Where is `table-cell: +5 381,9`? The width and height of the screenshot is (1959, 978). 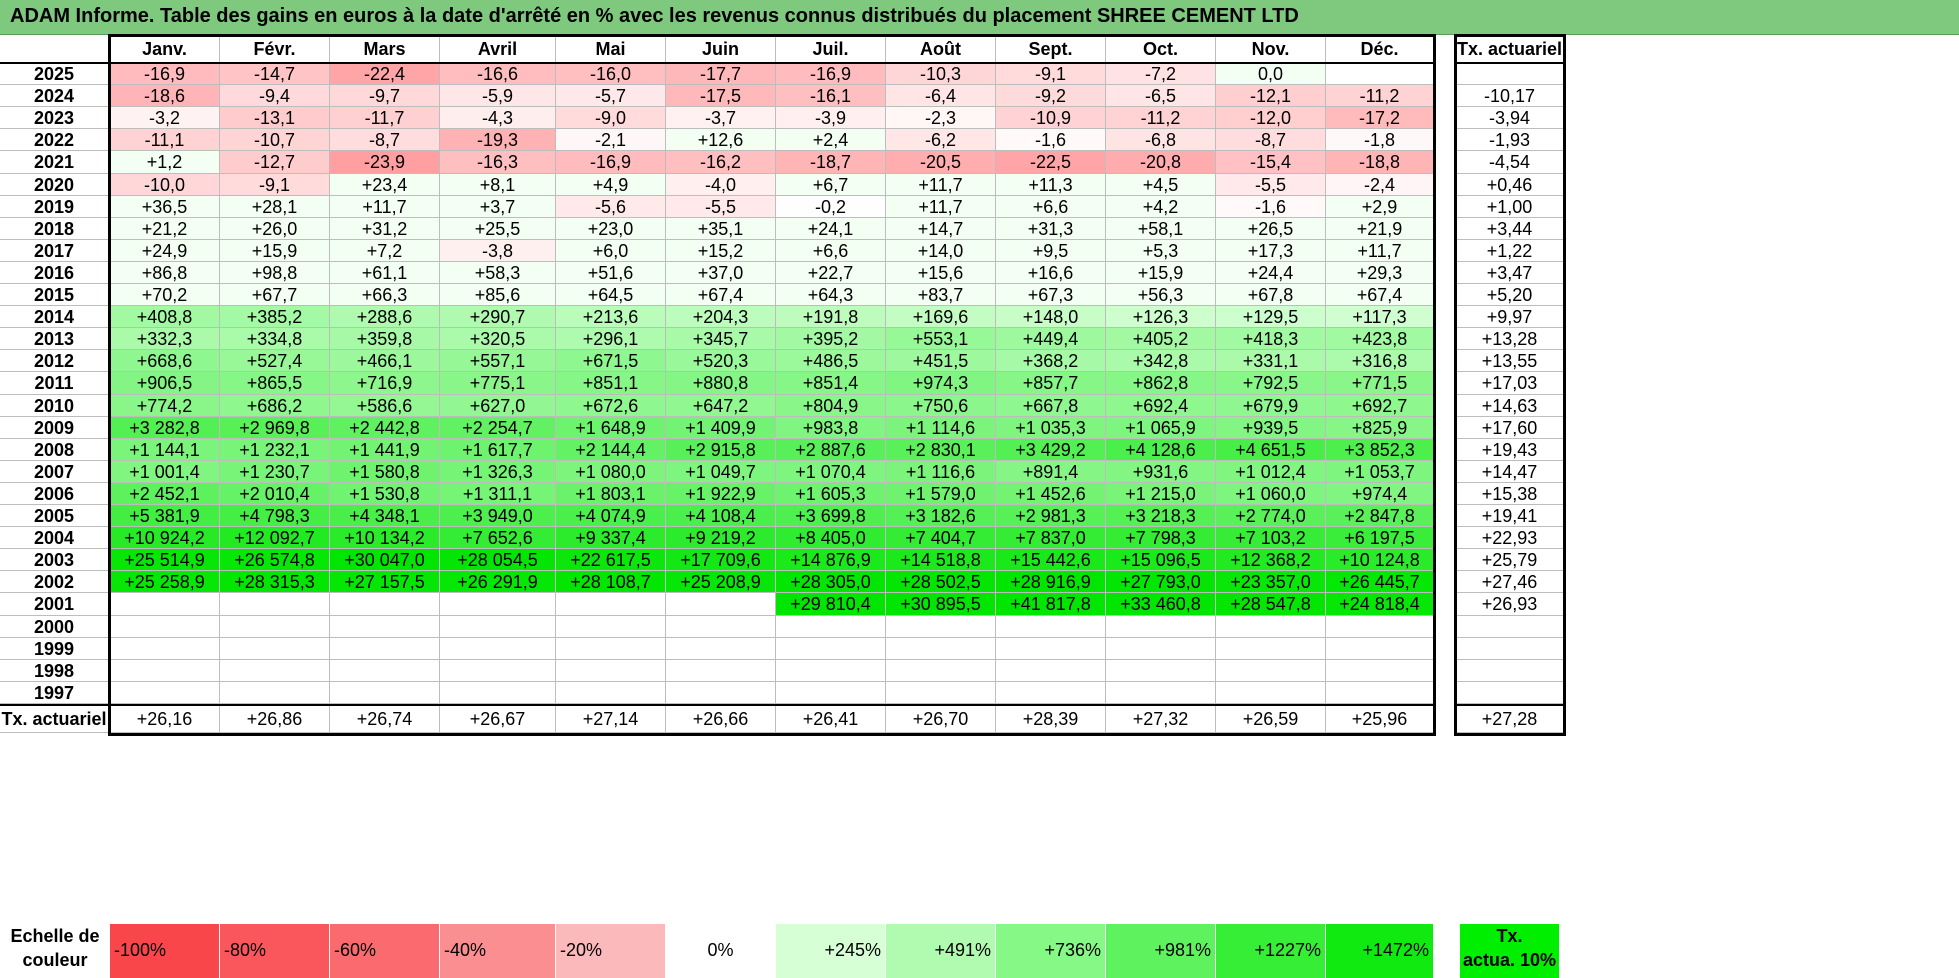
table-cell: +5 381,9 is located at coordinates (165, 516).